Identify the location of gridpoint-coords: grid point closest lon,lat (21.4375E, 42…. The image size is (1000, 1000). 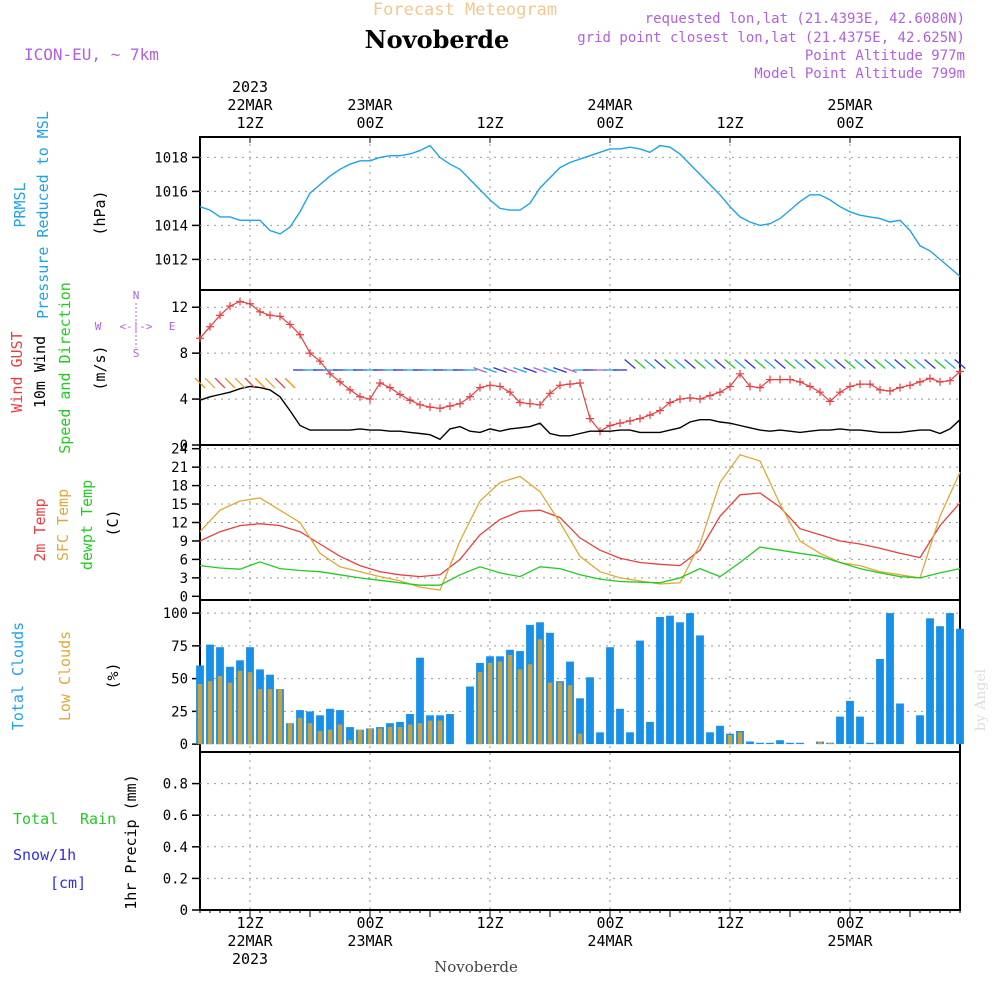
(771, 38).